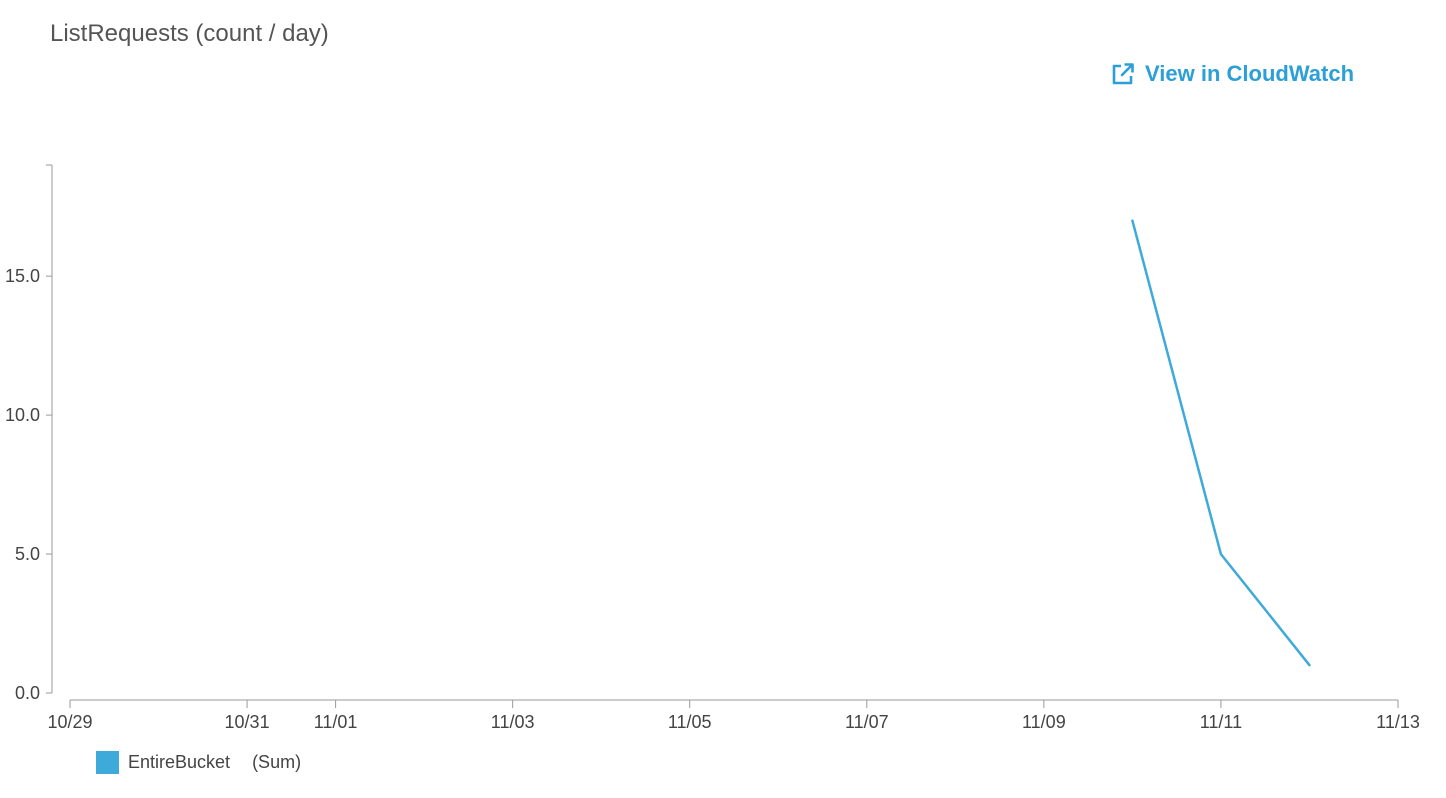  Describe the element at coordinates (27, 554) in the screenshot. I see `y-tick-label: 5.0` at that location.